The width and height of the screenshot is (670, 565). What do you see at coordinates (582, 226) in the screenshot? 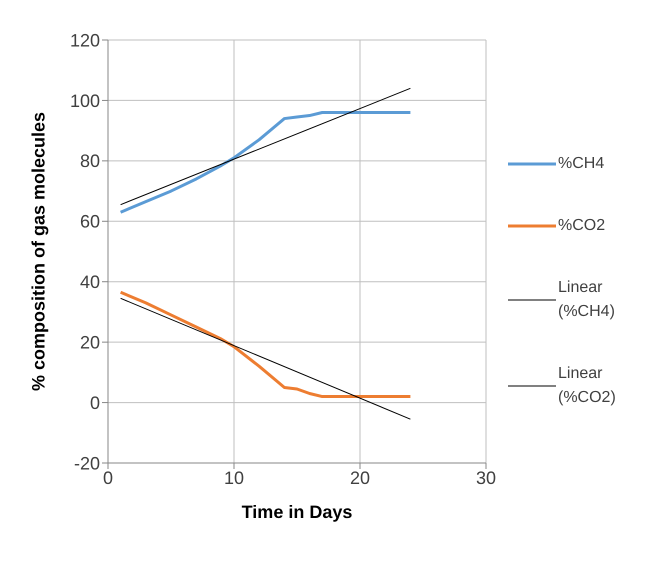
I see `legend-label: %CO2` at bounding box center [582, 226].